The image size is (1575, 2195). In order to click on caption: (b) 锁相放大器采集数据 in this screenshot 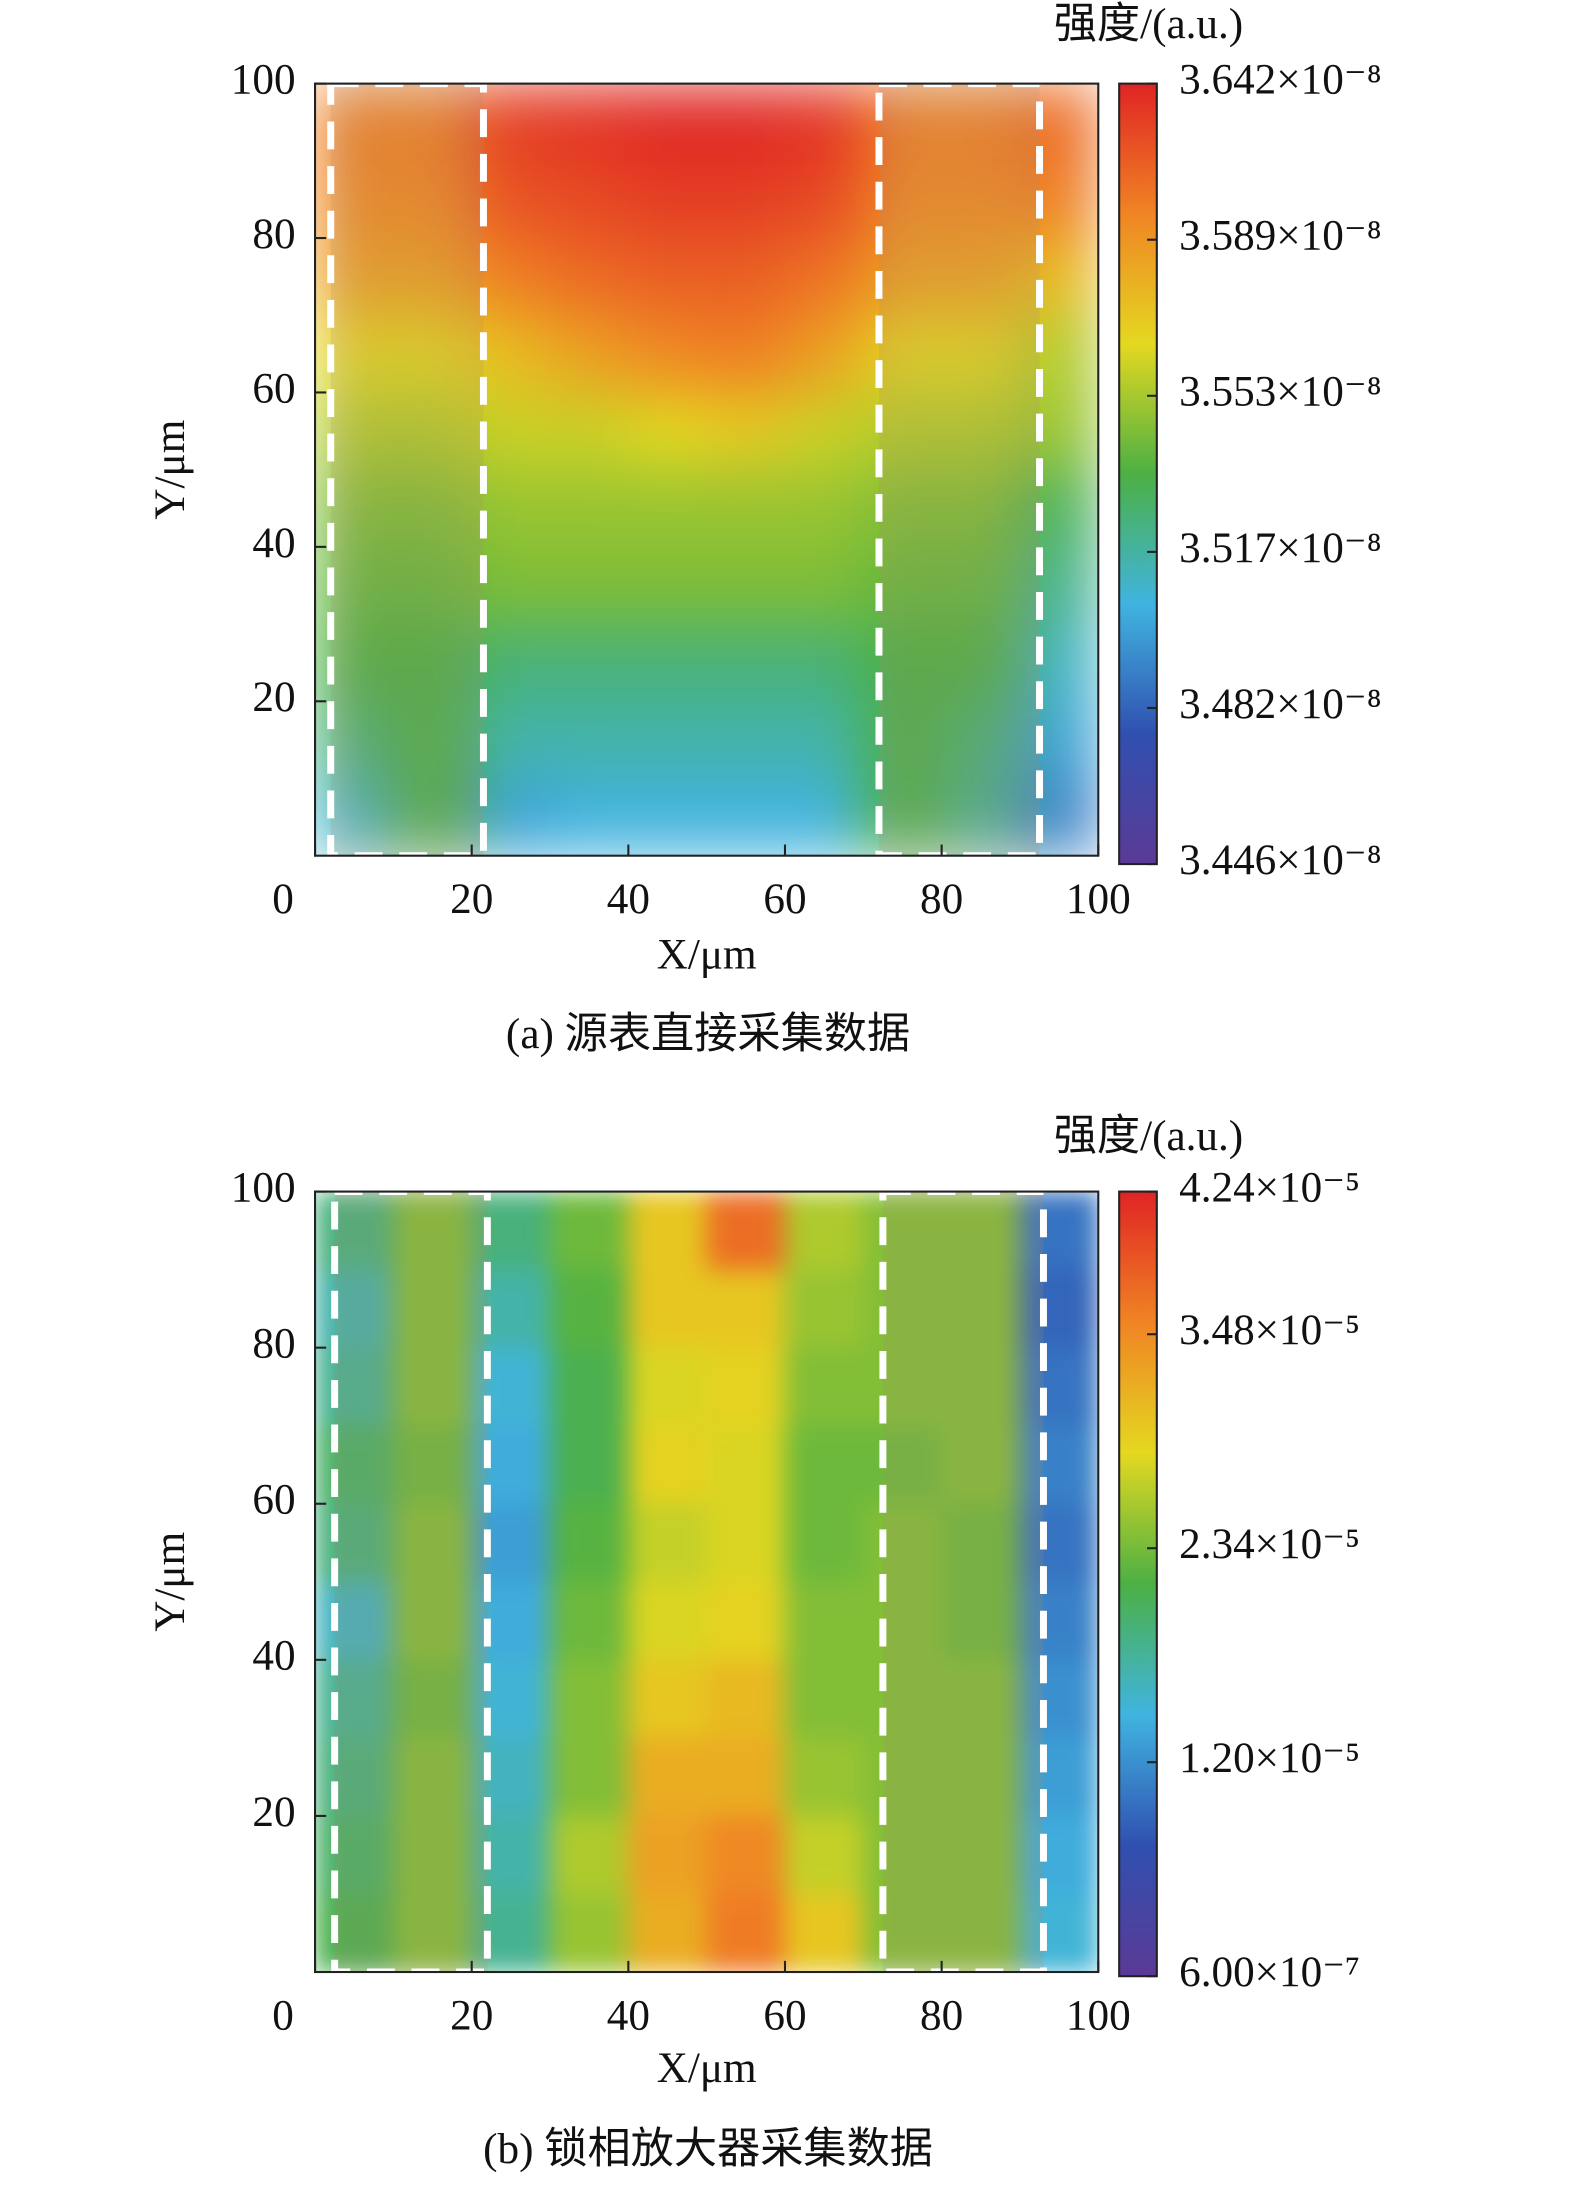, I will do `click(708, 2149)`.